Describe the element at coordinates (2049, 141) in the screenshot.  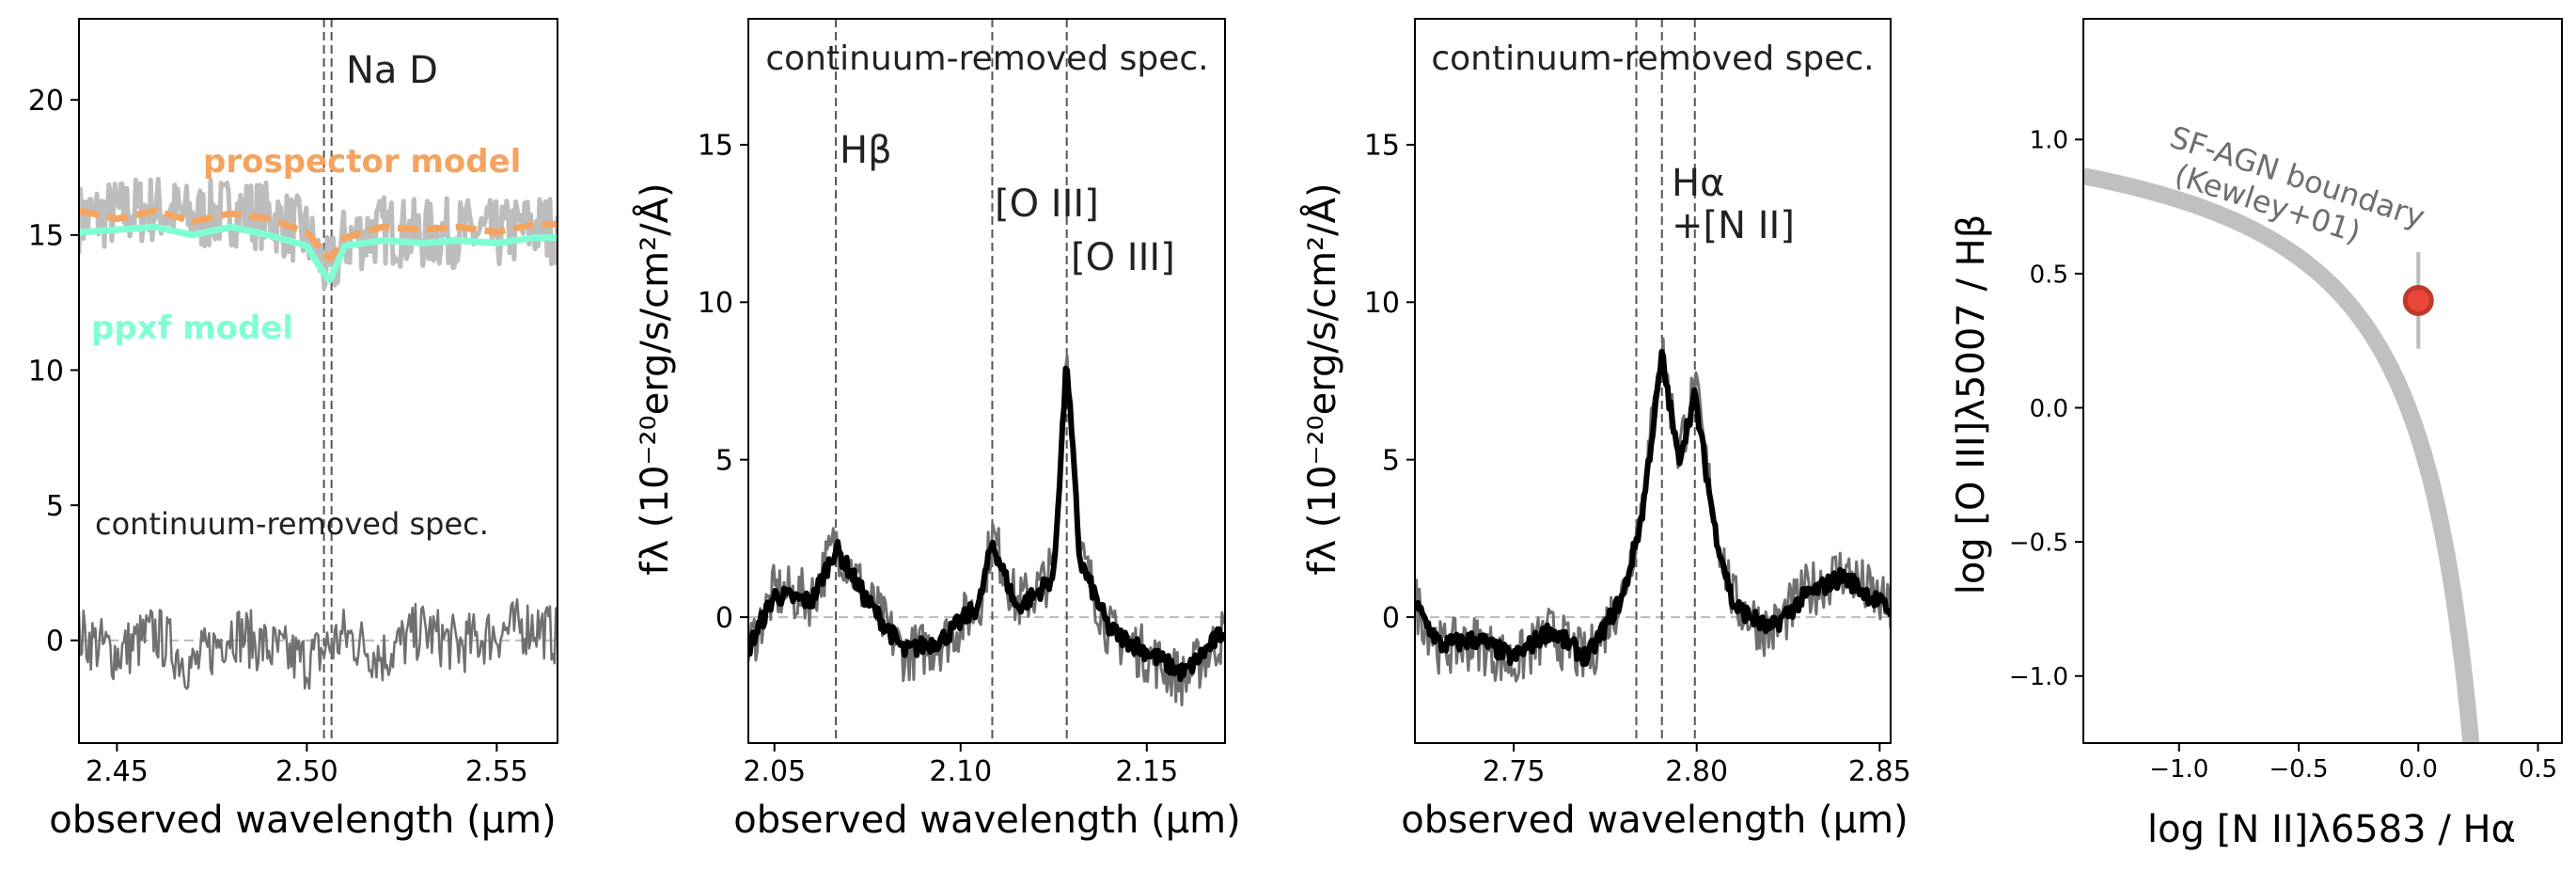
I see `y-tick-label: 1.0` at that location.